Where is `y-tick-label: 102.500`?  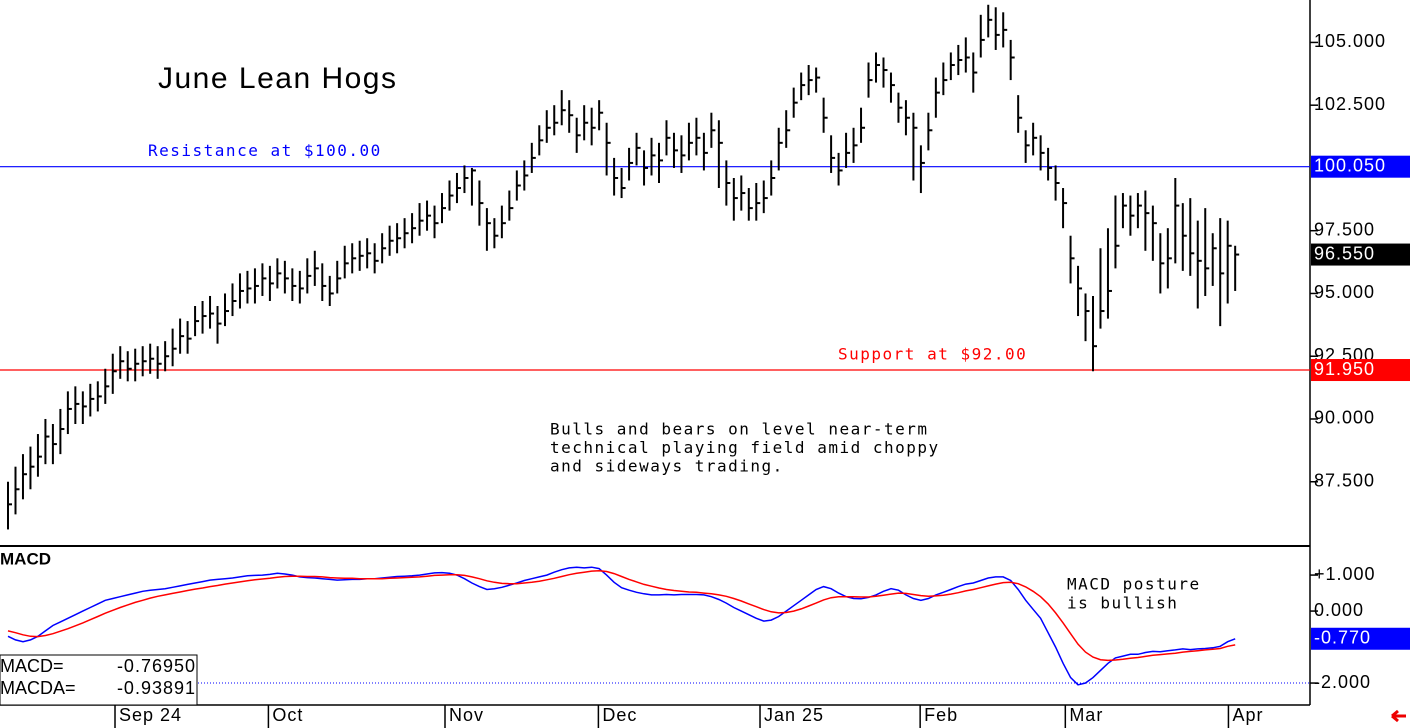
y-tick-label: 102.500 is located at coordinates (1350, 104).